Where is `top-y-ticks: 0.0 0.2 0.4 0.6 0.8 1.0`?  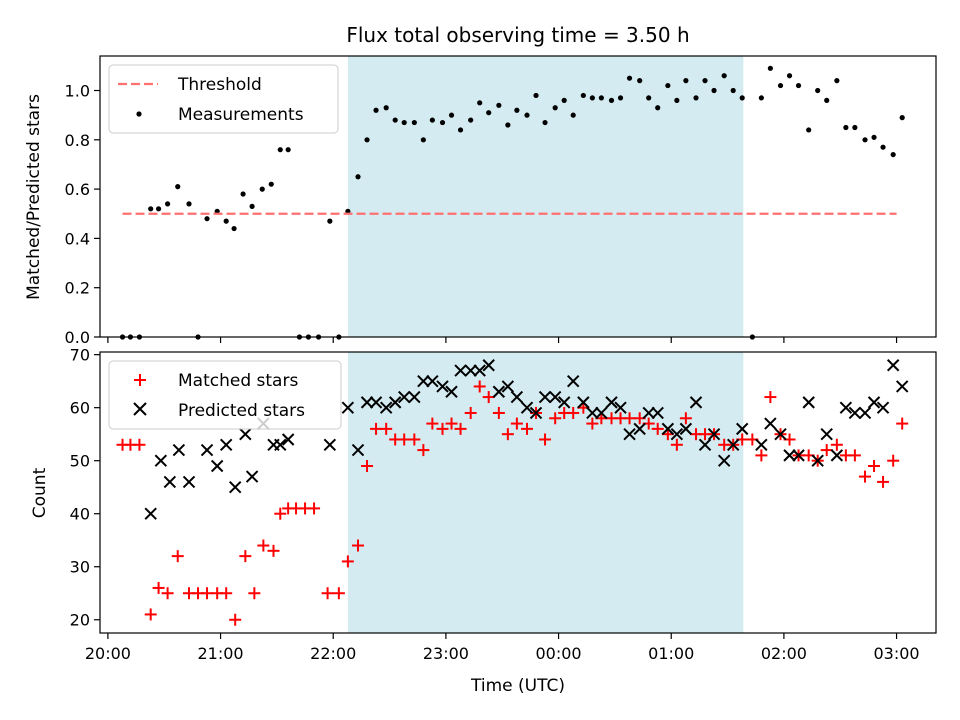
top-y-ticks: 0.0 0.2 0.4 0.6 0.8 1.0 is located at coordinates (82, 214).